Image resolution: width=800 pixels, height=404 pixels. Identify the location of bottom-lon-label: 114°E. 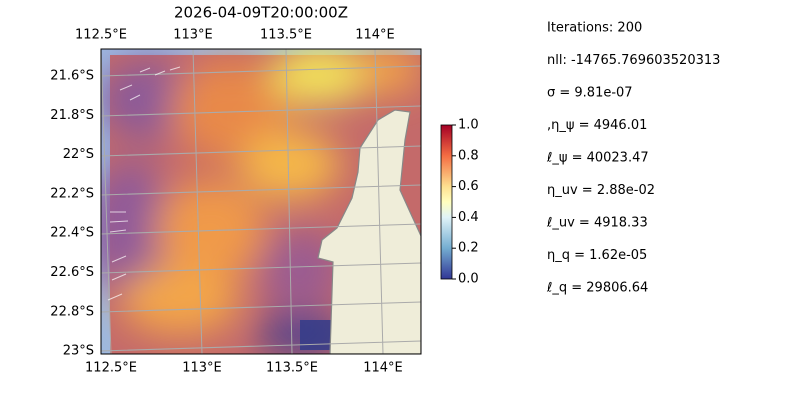
(383, 368).